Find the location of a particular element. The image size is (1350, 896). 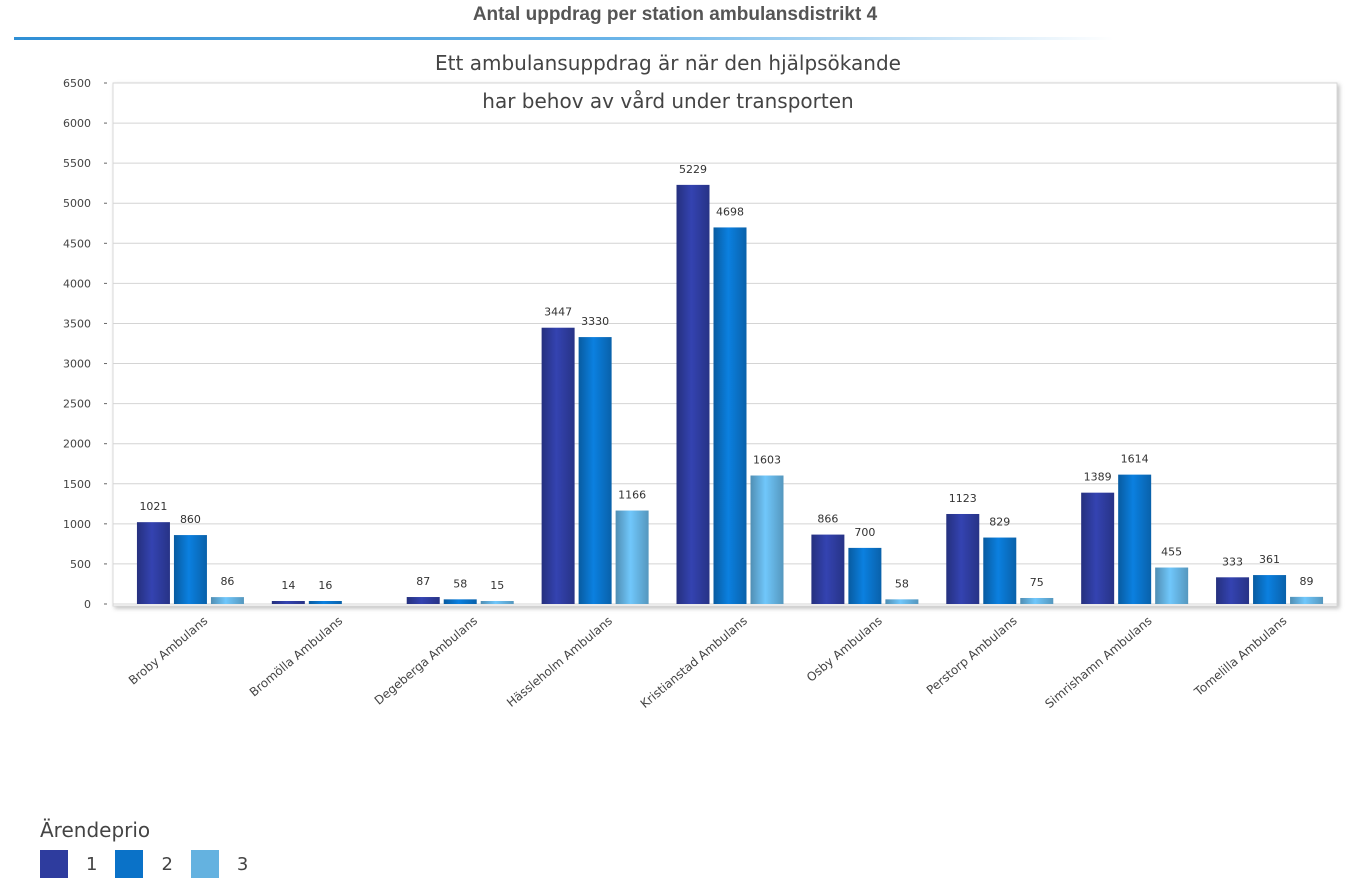

data-label: 860 is located at coordinates (190, 519).